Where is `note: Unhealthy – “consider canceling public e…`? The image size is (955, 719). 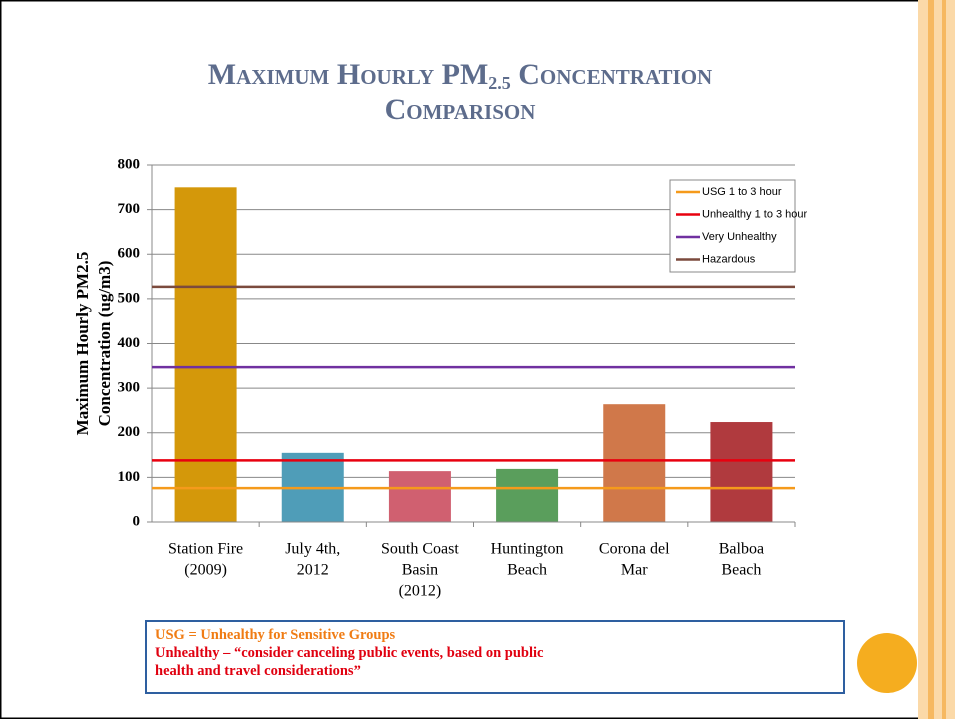 note: Unhealthy – “consider canceling public e… is located at coordinates (349, 653).